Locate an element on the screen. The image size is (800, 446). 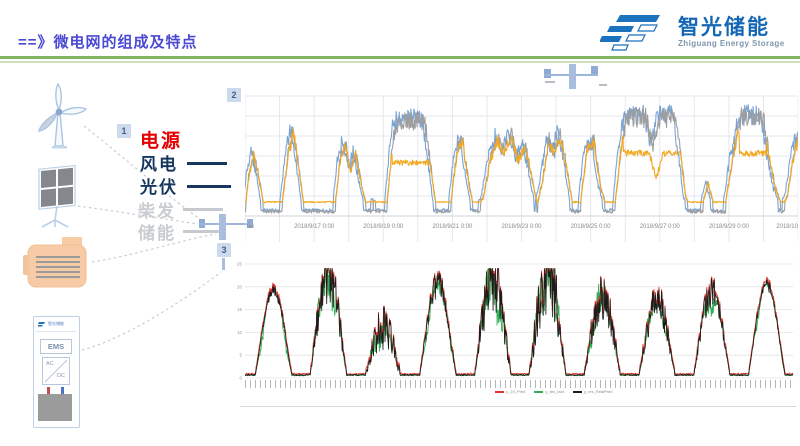
header-divider-line is located at coordinates (400, 57).